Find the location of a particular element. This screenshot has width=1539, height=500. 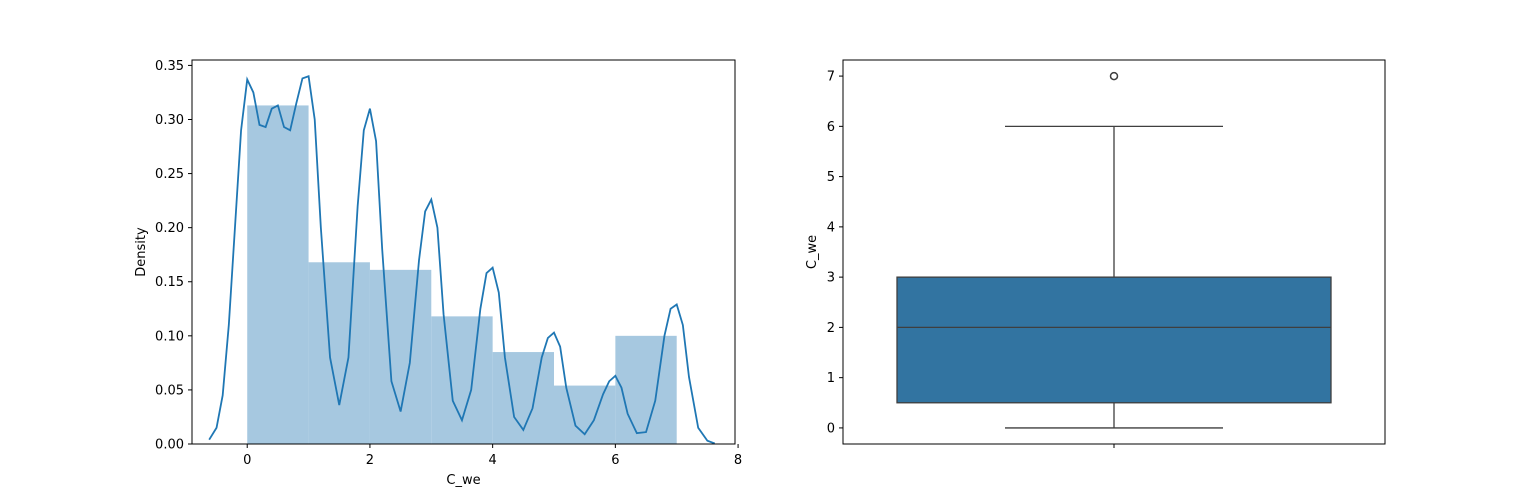

histogram-y-tick-label: 0.20 is located at coordinates (169, 228).